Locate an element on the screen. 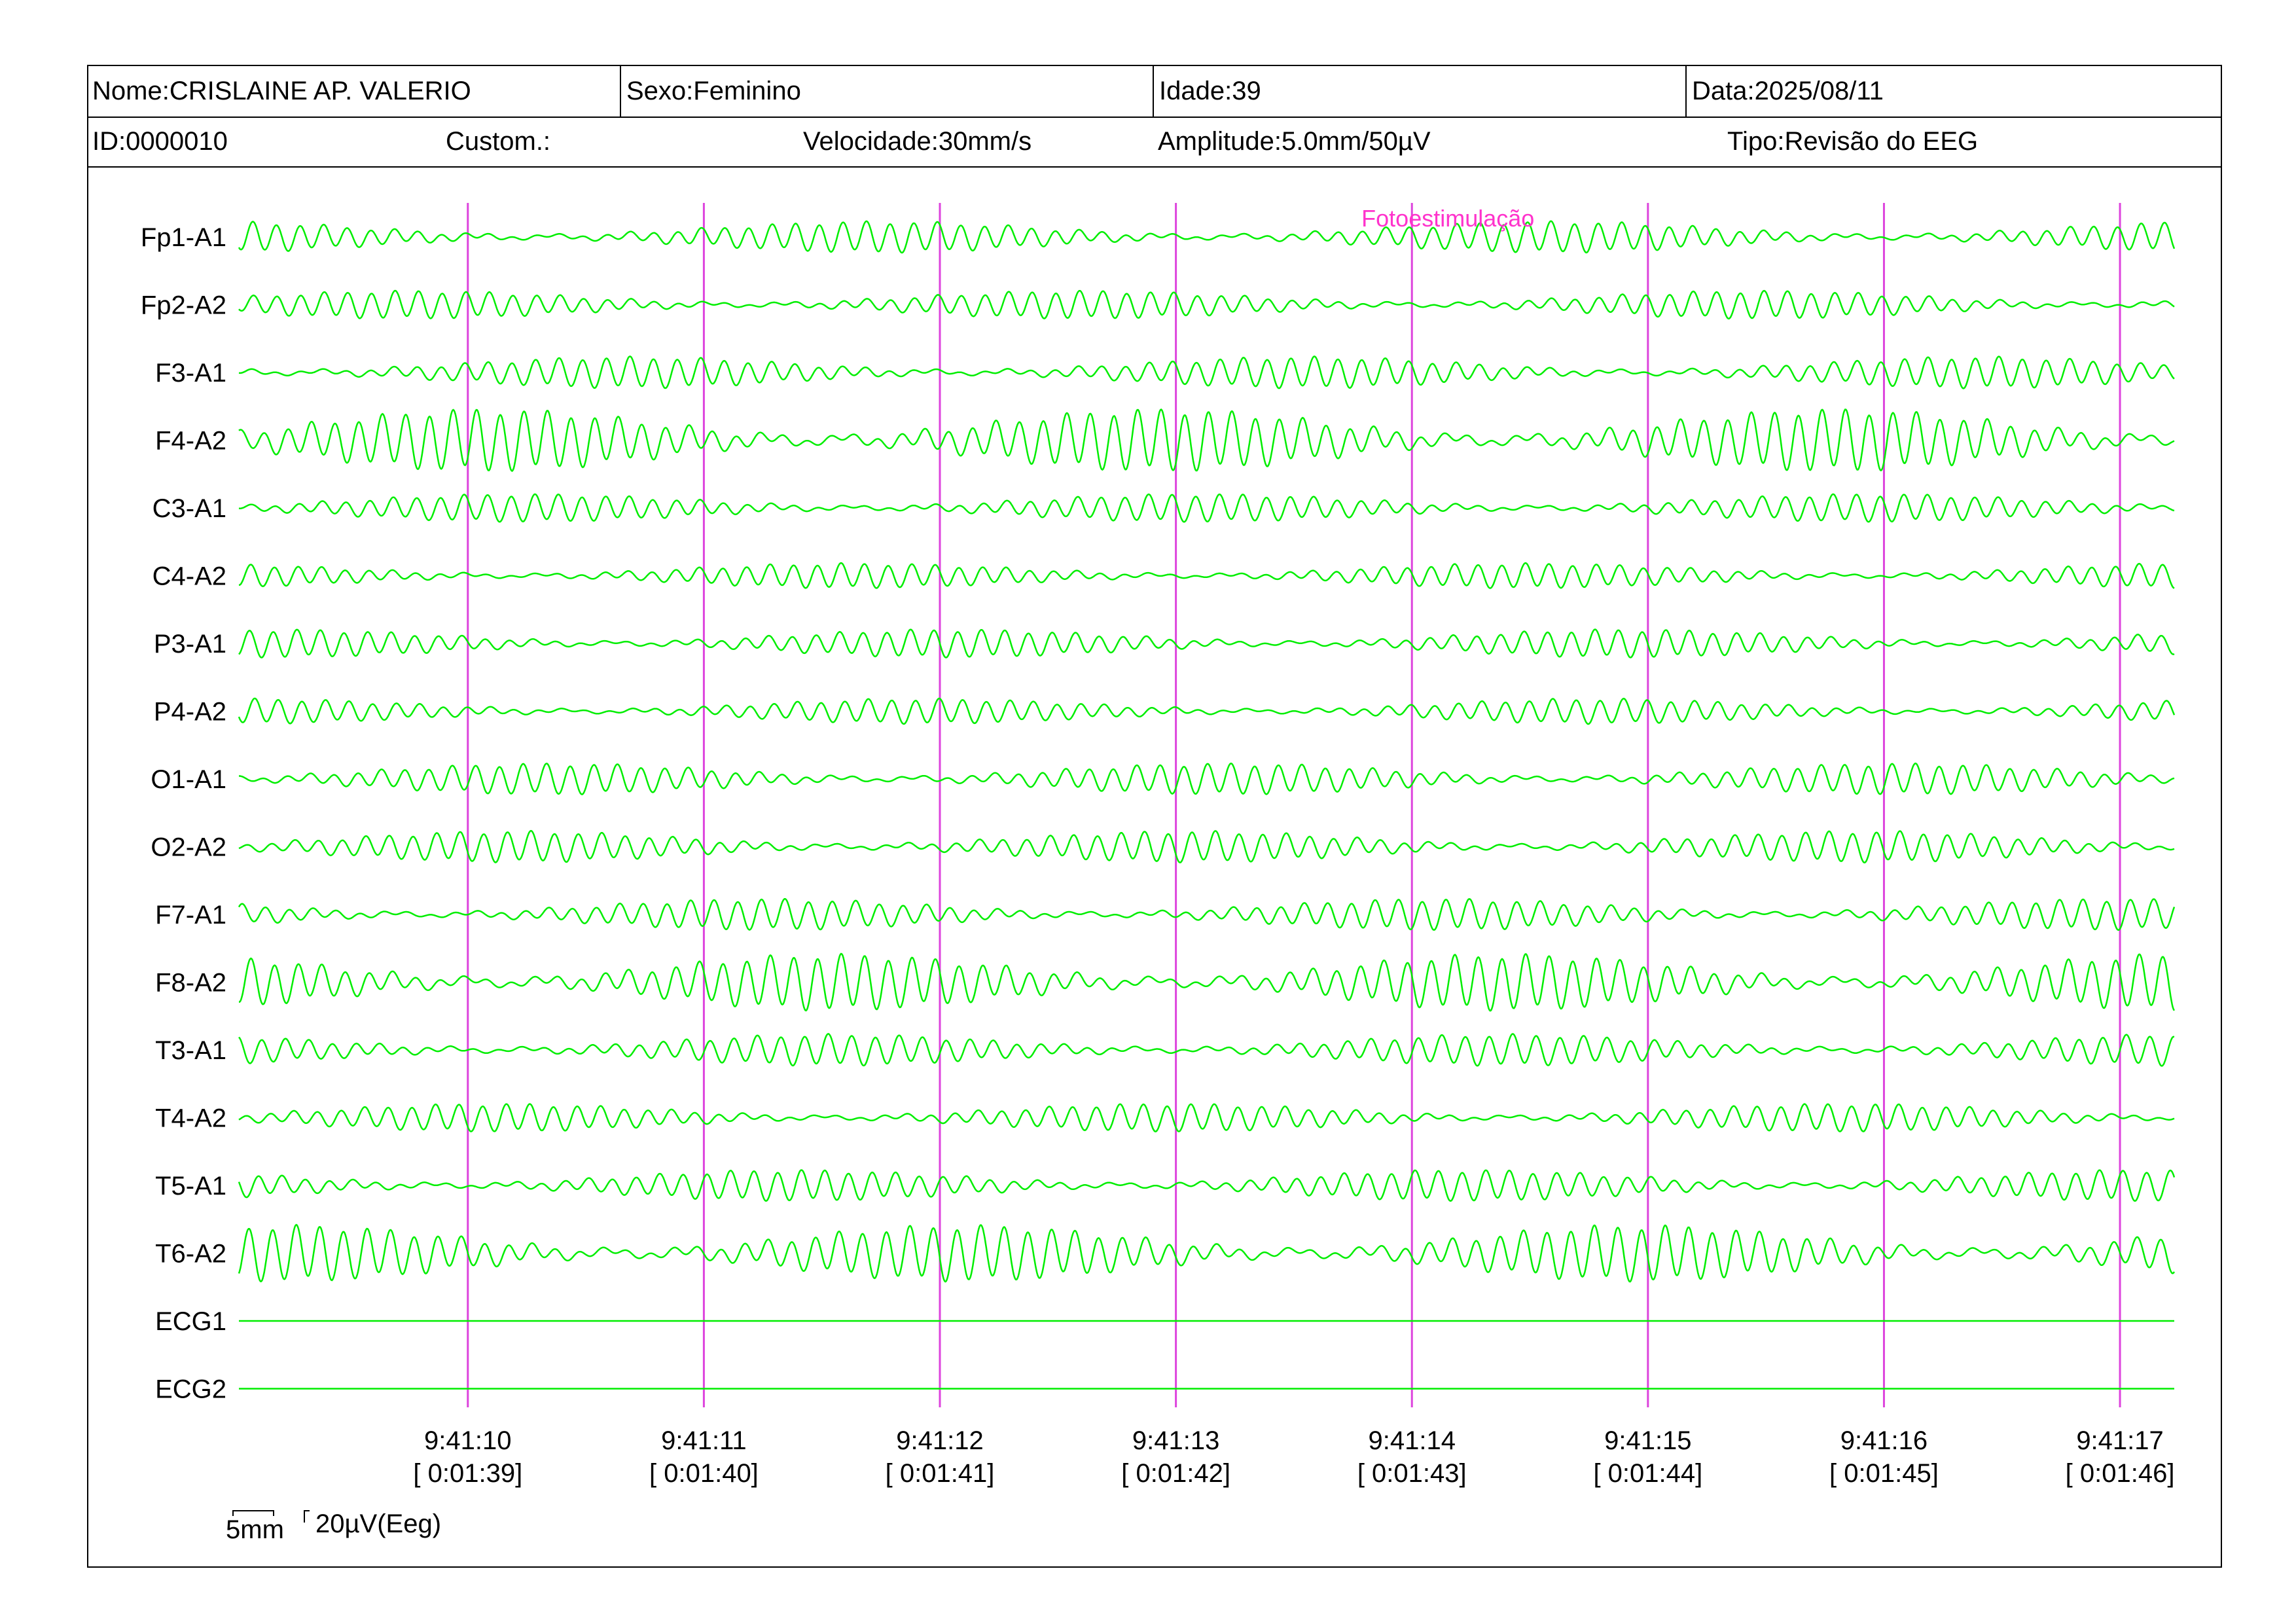 Image resolution: width=2296 pixels, height=1624 pixels. tick-elapsed-label: [ 0:01:40] is located at coordinates (704, 1473).